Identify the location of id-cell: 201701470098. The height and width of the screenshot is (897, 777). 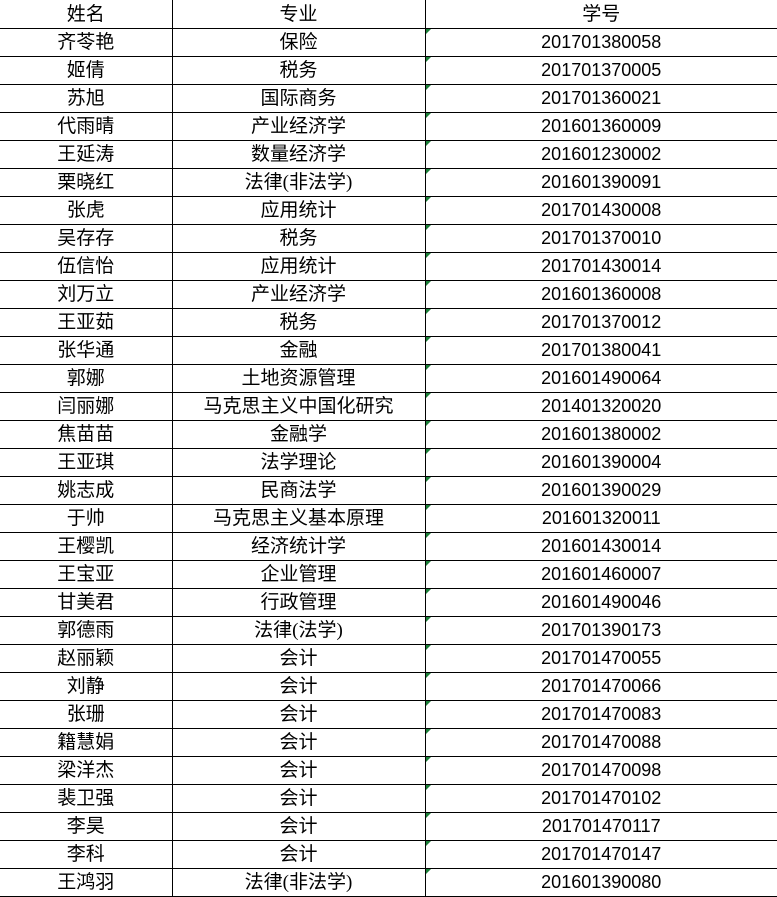
(600, 770).